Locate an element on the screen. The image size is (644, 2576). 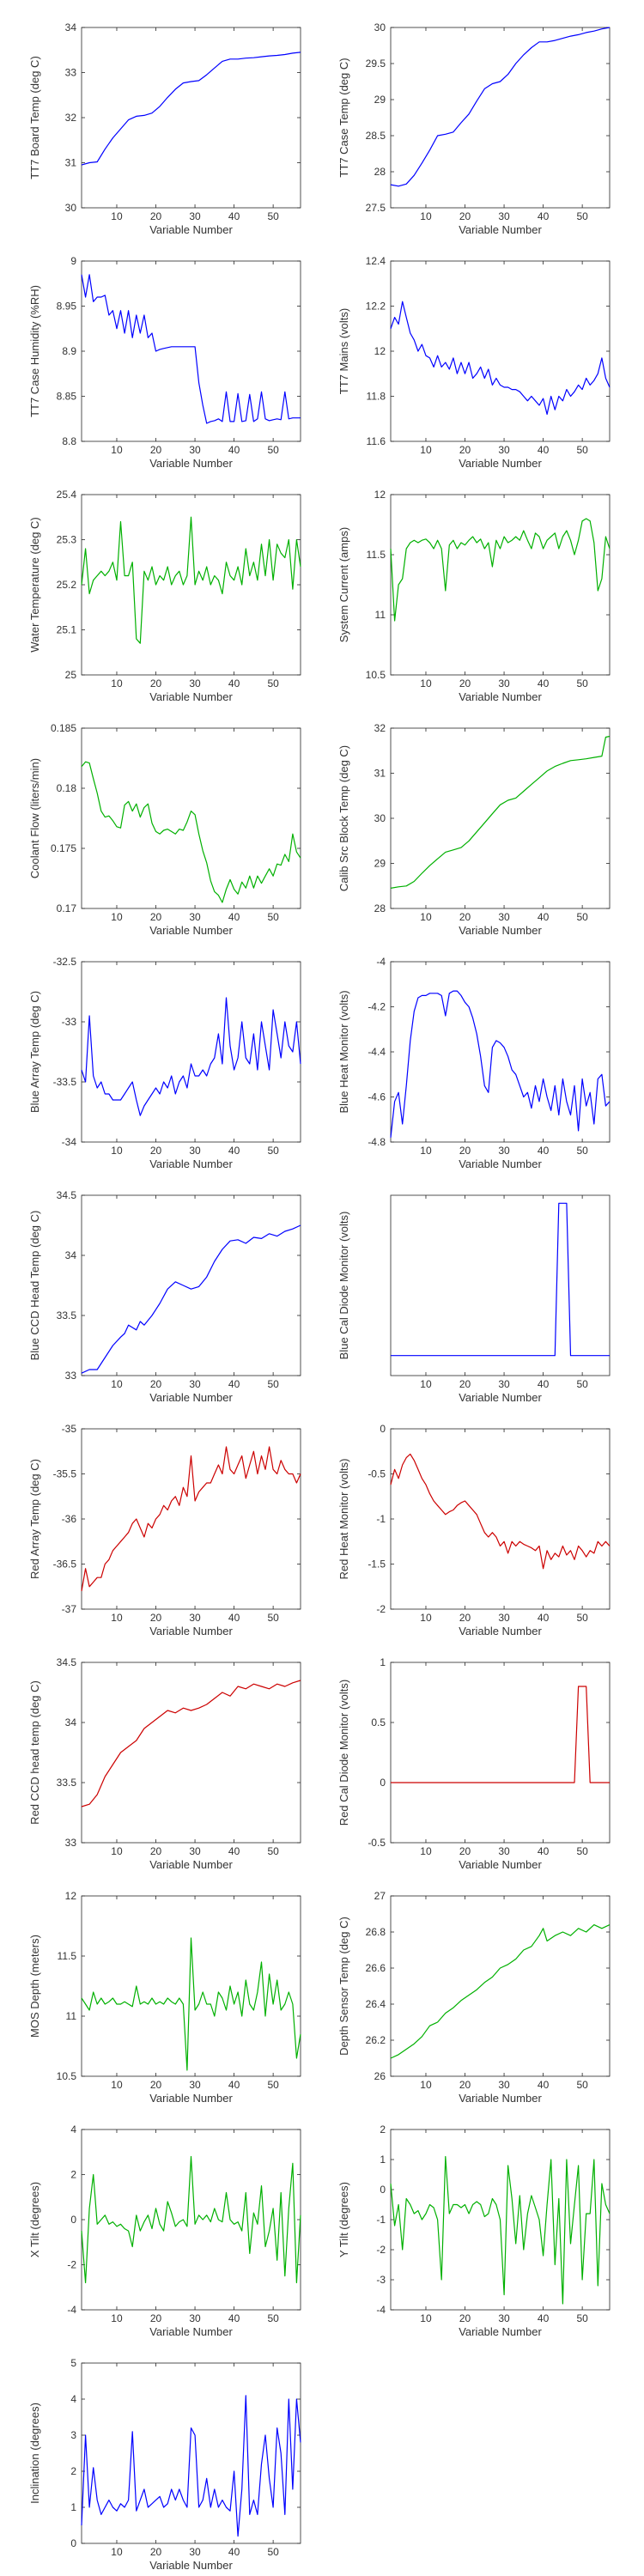
y-tick-label: 0.17 is located at coordinates (67, 908).